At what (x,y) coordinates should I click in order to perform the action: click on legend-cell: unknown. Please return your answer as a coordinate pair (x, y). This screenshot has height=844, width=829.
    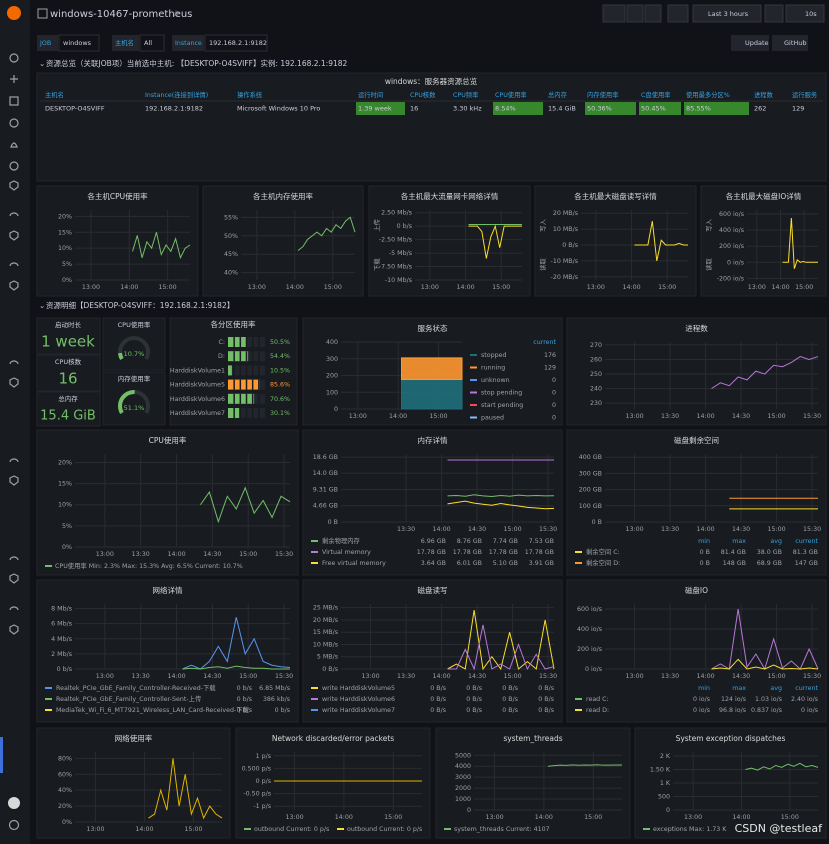
    Looking at the image, I should click on (495, 380).